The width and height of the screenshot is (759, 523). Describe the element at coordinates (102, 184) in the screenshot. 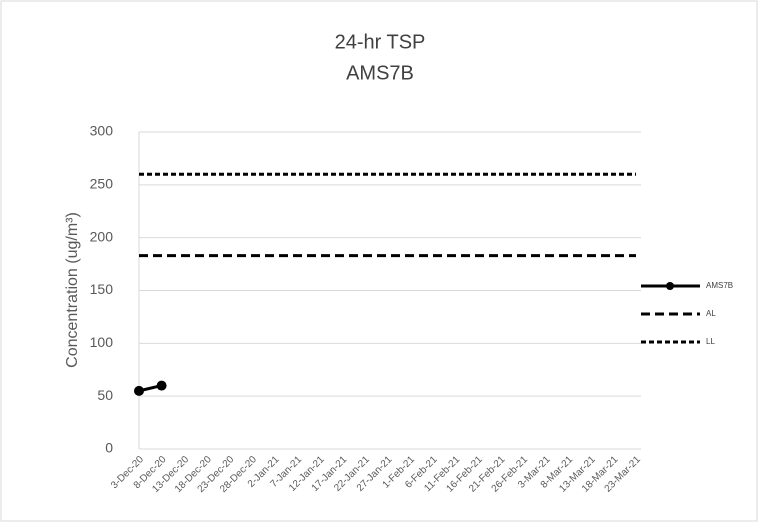

I see `y-tick-label: 250` at that location.